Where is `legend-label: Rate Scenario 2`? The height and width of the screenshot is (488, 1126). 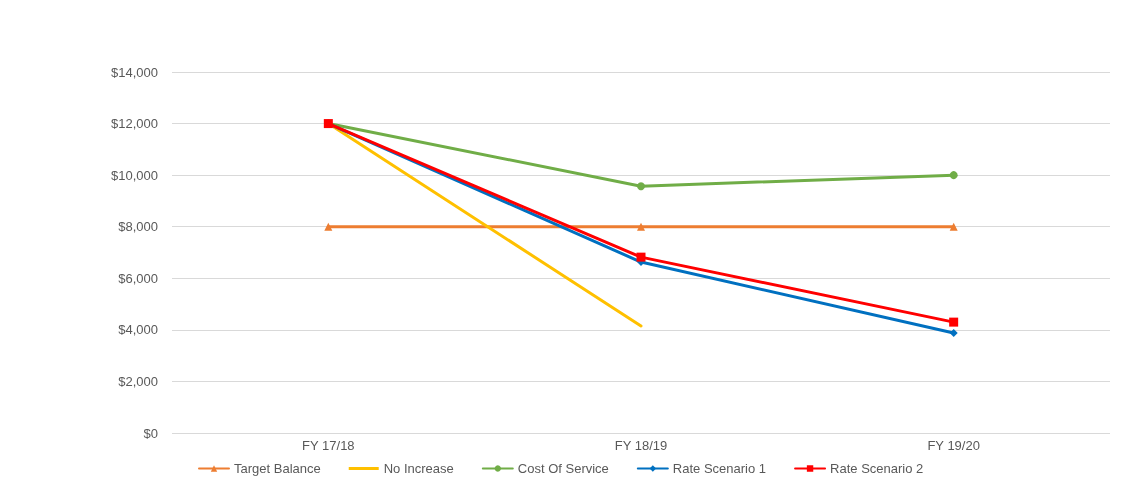 legend-label: Rate Scenario 2 is located at coordinates (877, 468).